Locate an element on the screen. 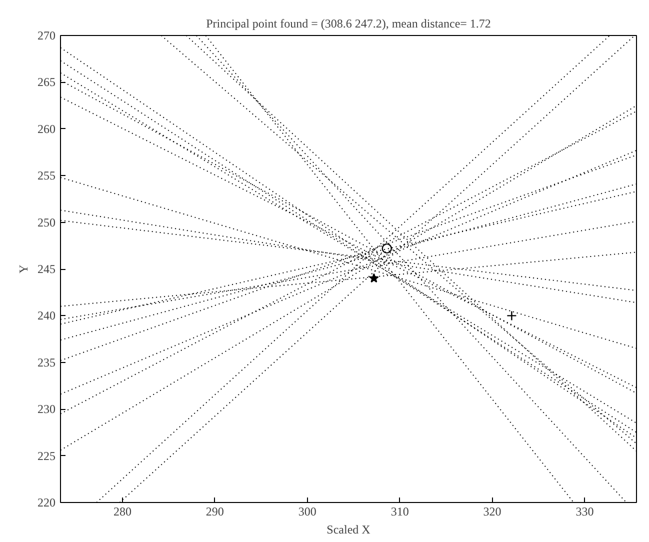 The height and width of the screenshot is (542, 649). y-axis-title: Y is located at coordinates (23, 269).